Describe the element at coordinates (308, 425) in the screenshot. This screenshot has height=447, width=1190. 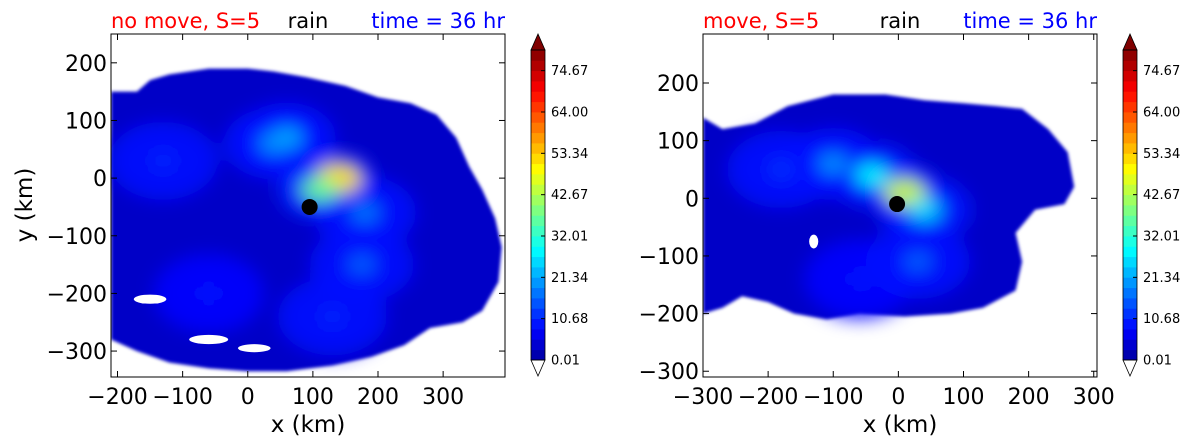
I see `x-axis-label: x (km)` at that location.